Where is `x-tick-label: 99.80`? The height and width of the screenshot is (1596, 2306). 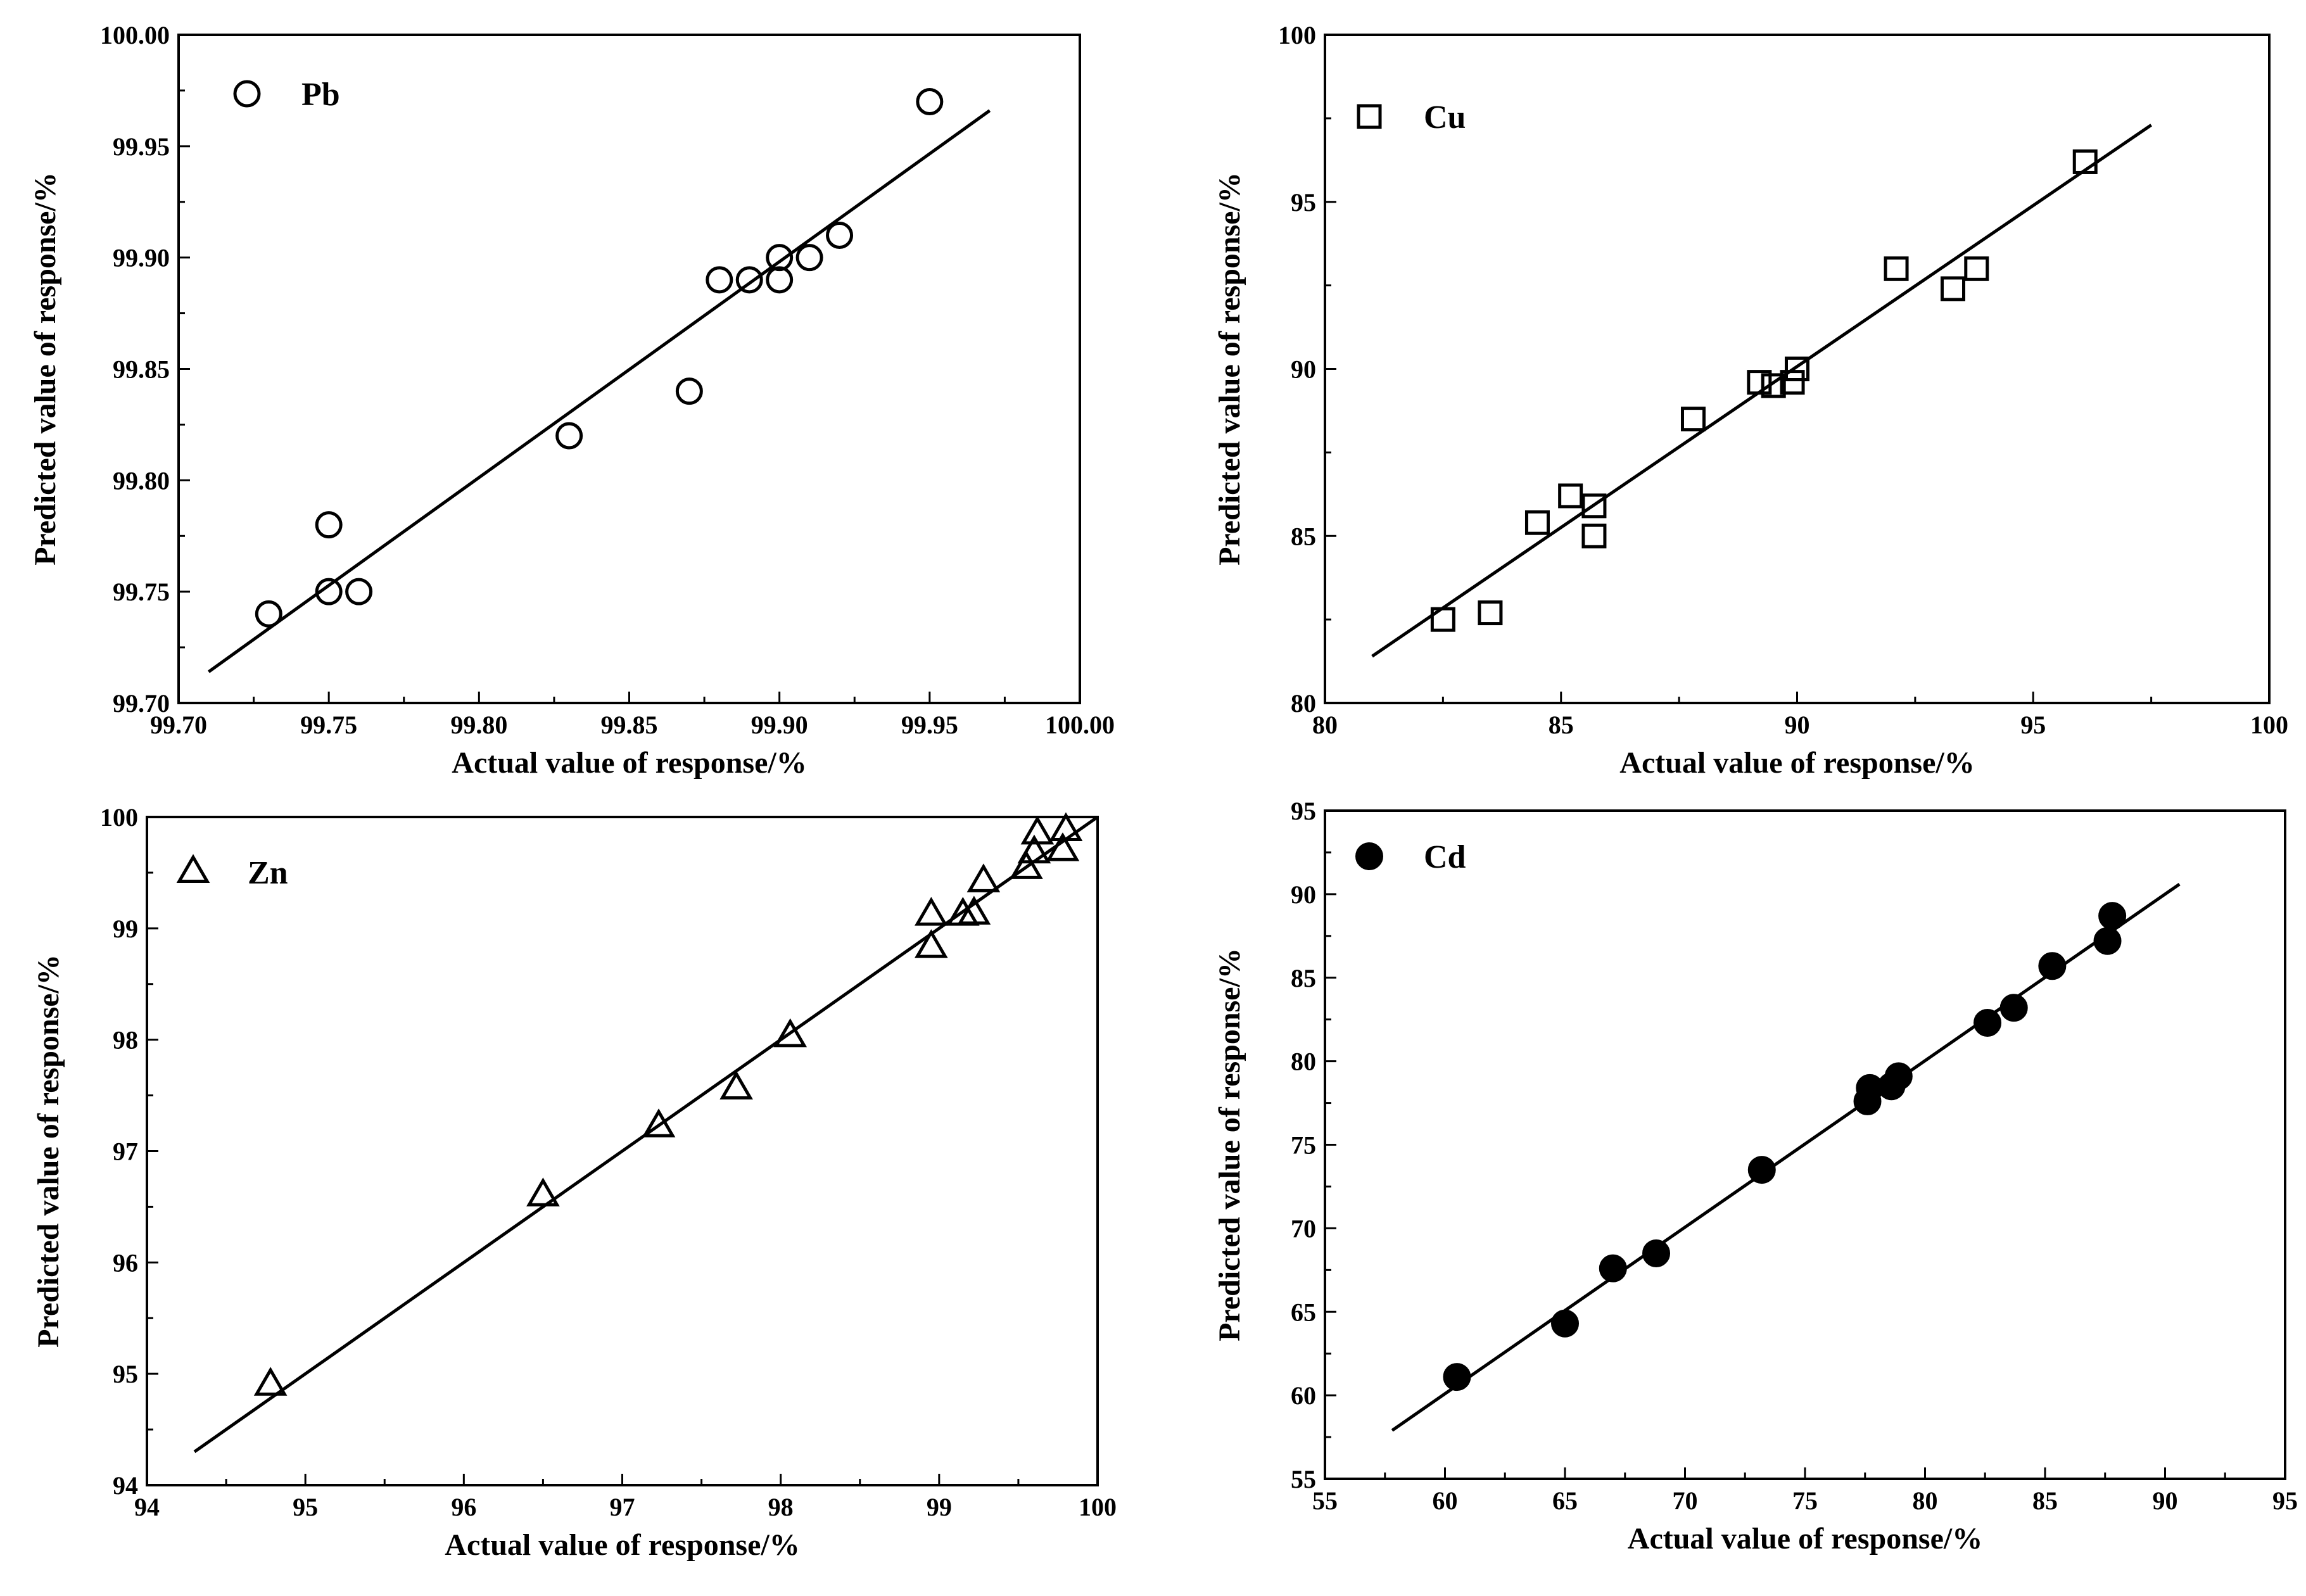
x-tick-label: 99.80 is located at coordinates (478, 725).